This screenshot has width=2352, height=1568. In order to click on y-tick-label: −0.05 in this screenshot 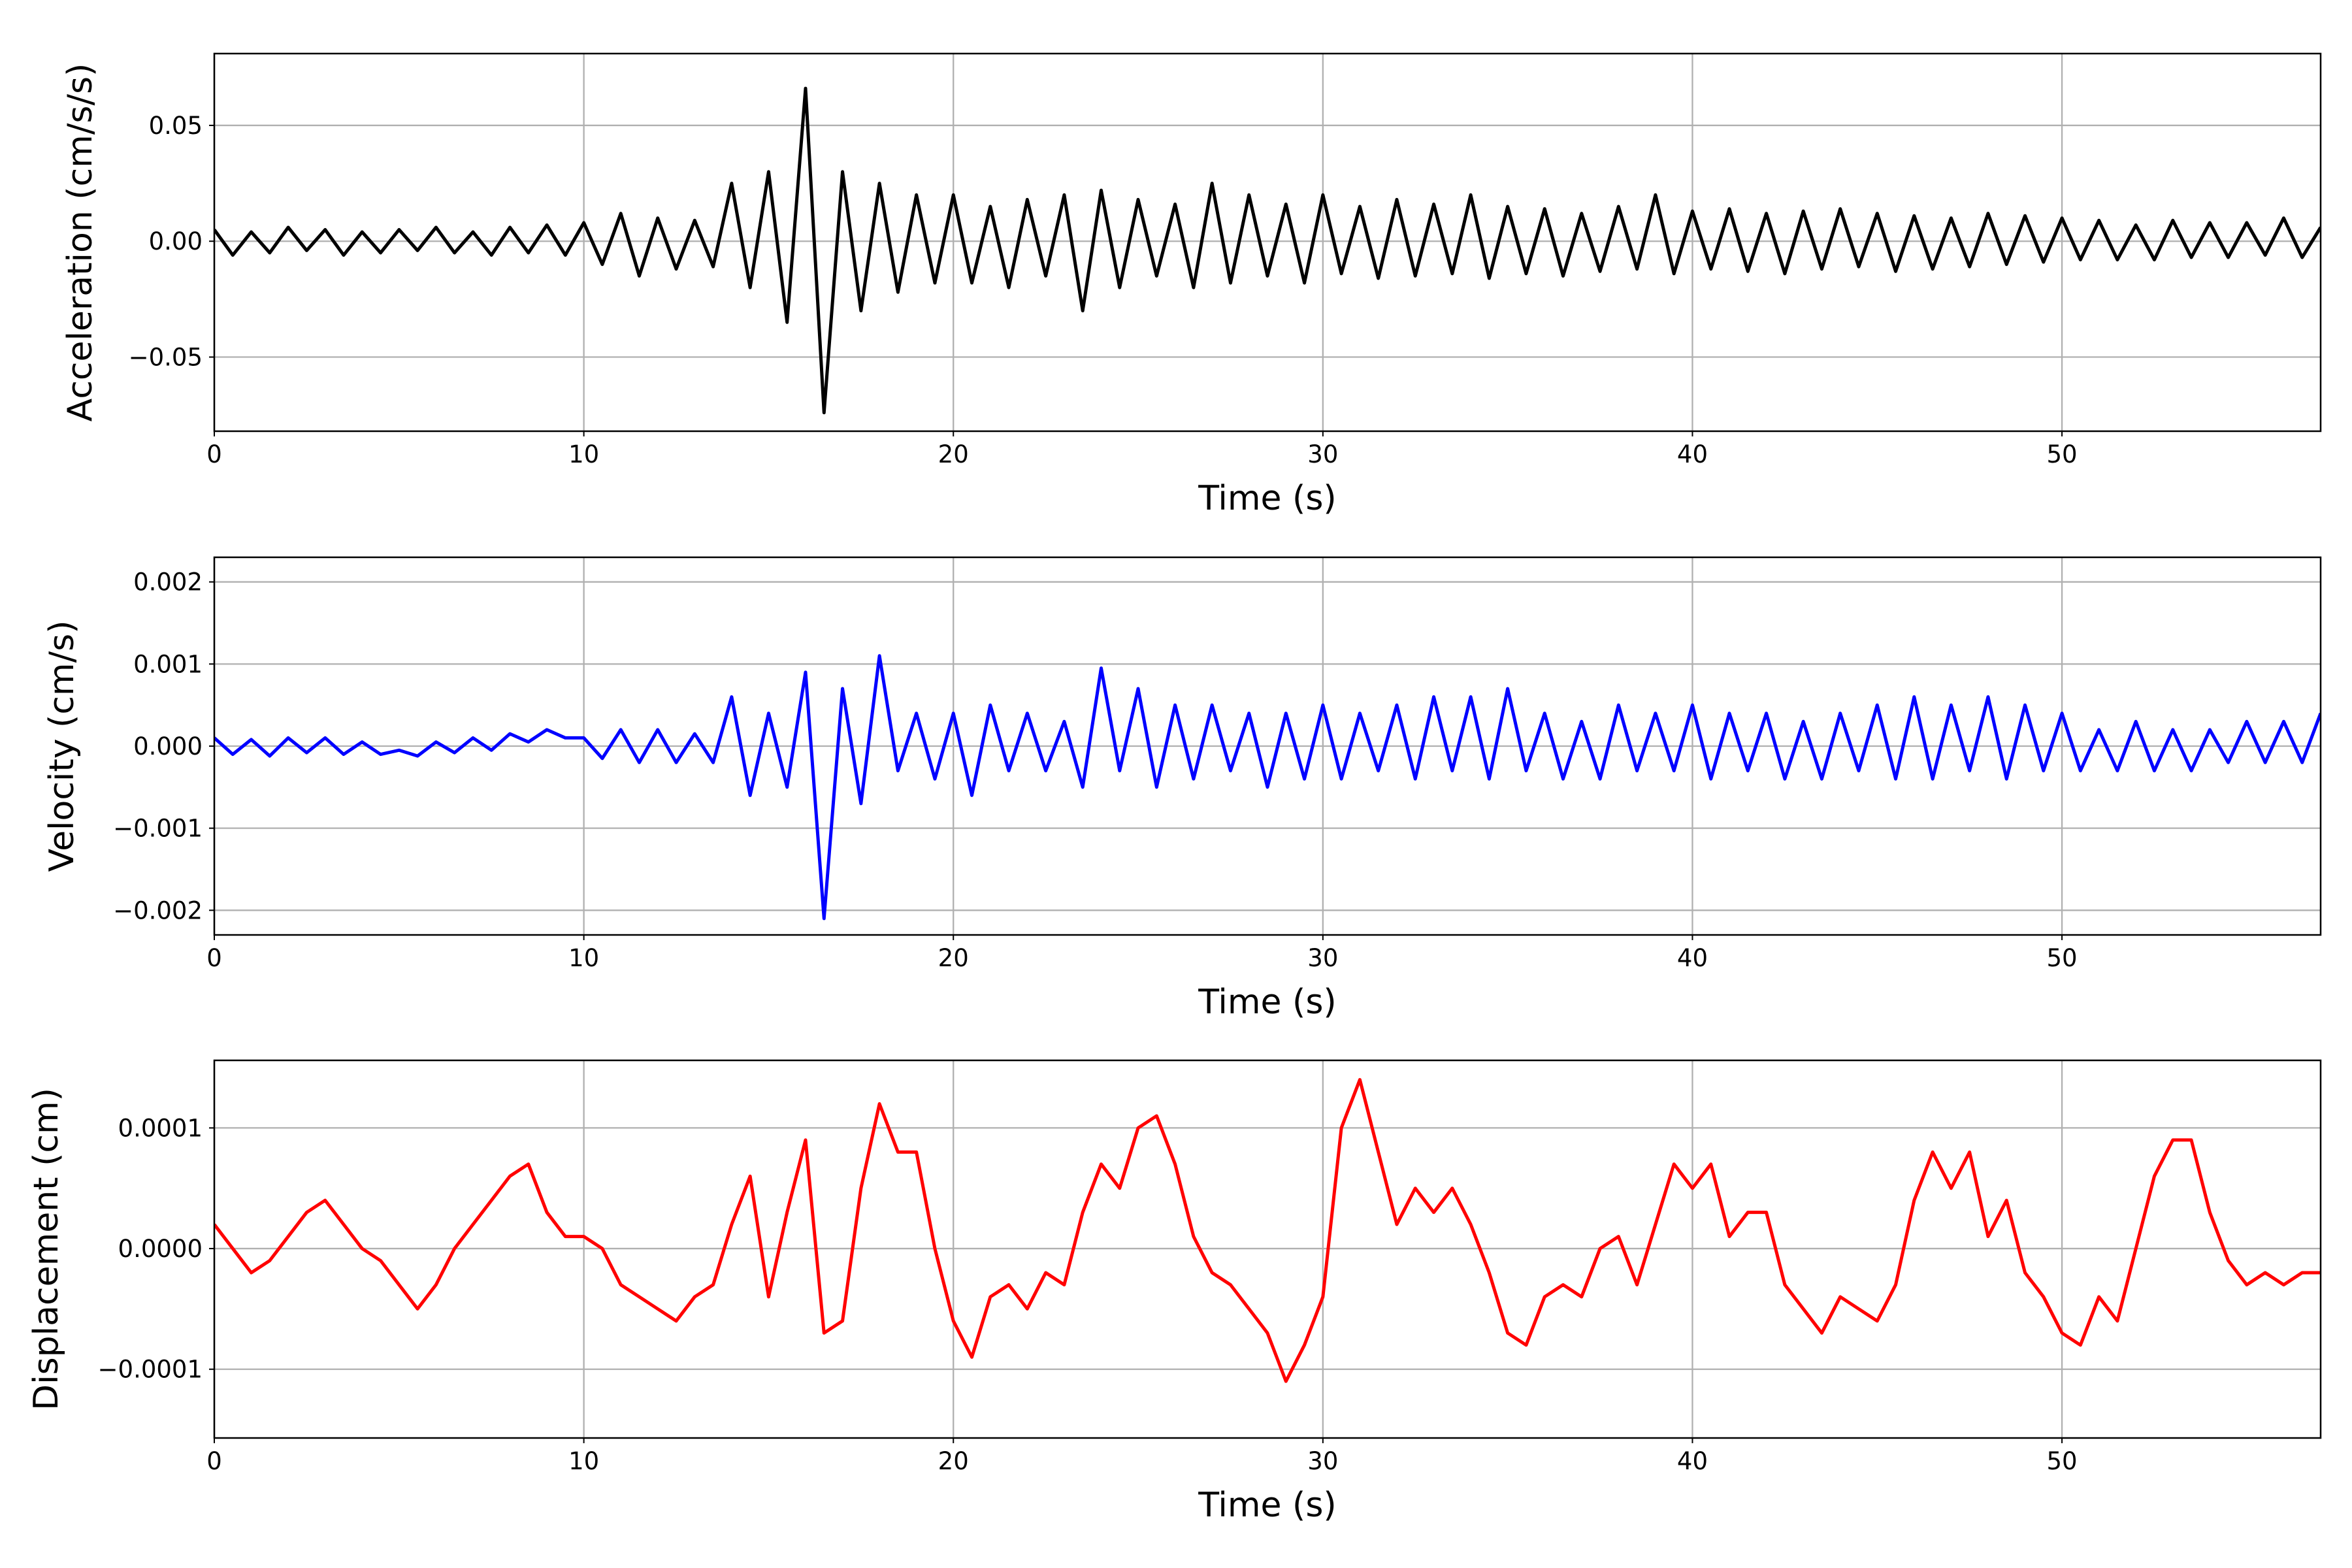, I will do `click(166, 358)`.